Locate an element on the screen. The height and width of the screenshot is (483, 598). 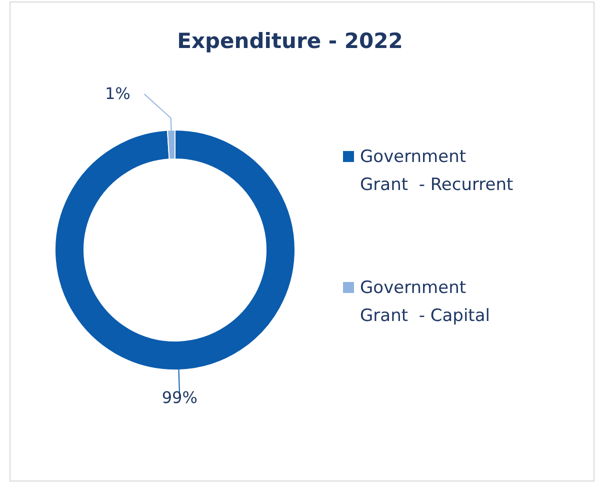
data-label: 99% is located at coordinates (180, 397).